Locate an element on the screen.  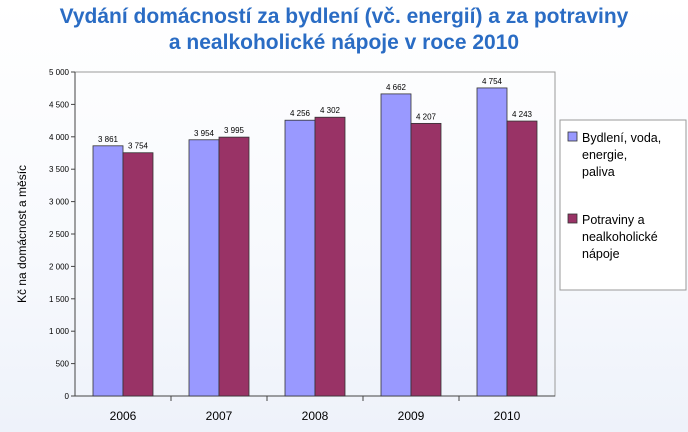
y-axis-label: Kč na domácnost a měsíc is located at coordinates (22, 234).